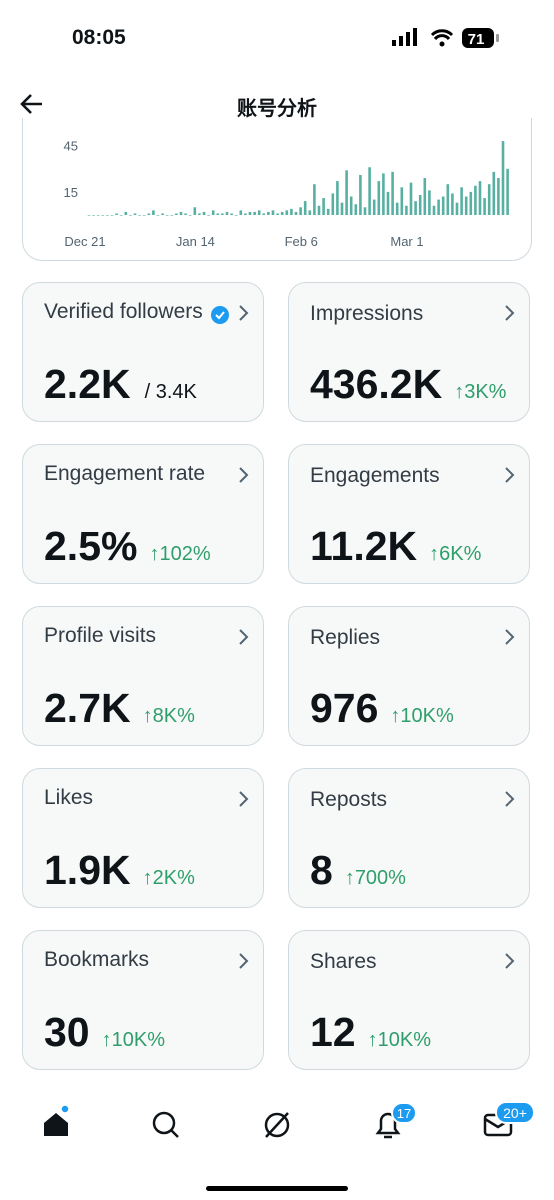  I want to click on search-icon, so click(165, 1124).